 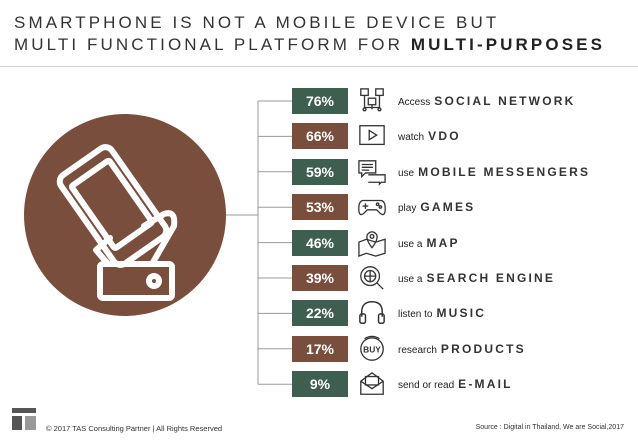 I want to click on stat-row: 66% watch VDO, so click(x=319, y=136).